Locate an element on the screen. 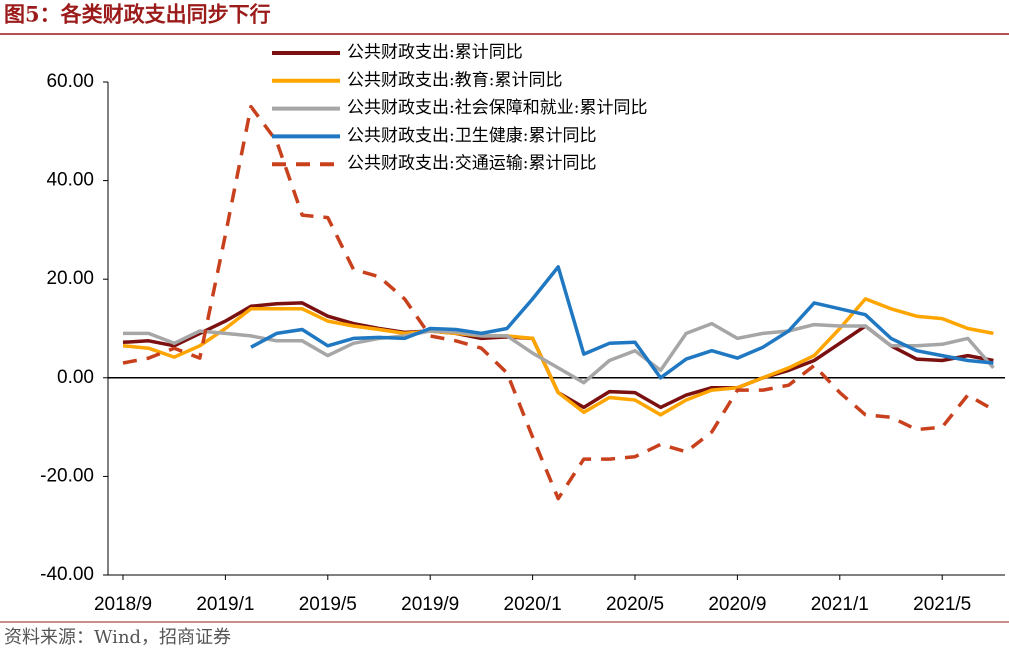  x-tick-label: 2020/9 is located at coordinates (737, 604).